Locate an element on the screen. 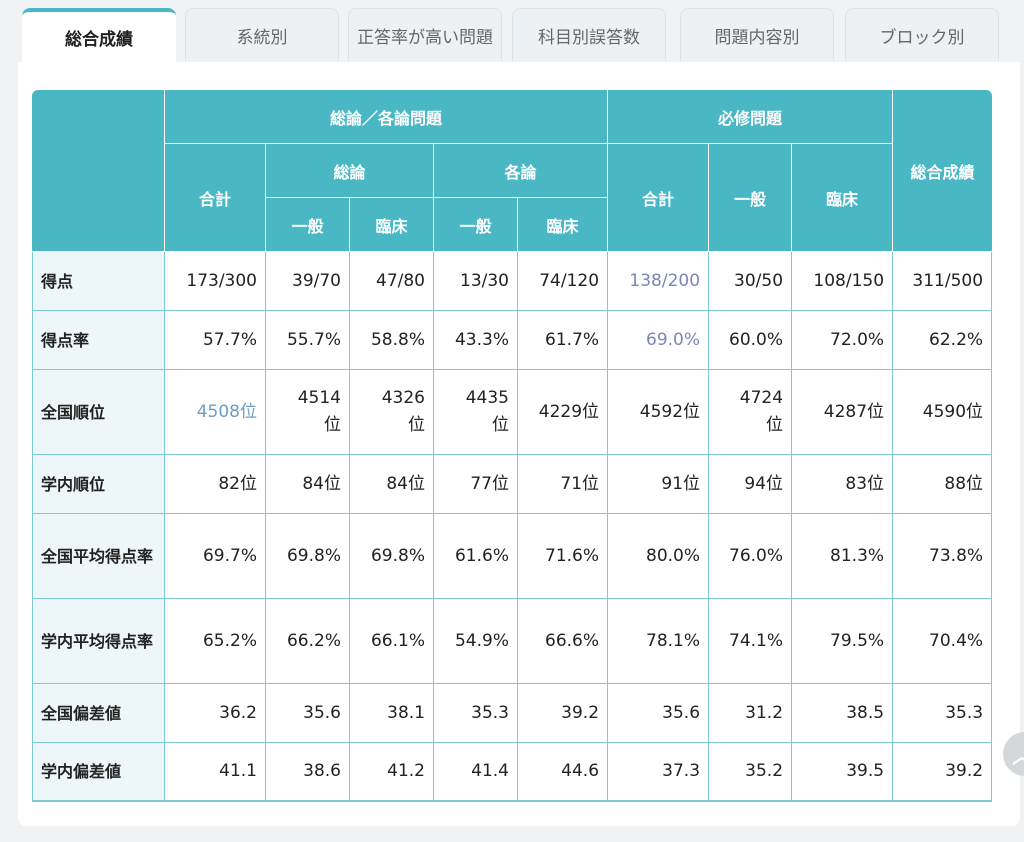  table-row: 学内順位 82位 84位 84位 77位 71位 91位 94位 83位 88位 is located at coordinates (512, 484).